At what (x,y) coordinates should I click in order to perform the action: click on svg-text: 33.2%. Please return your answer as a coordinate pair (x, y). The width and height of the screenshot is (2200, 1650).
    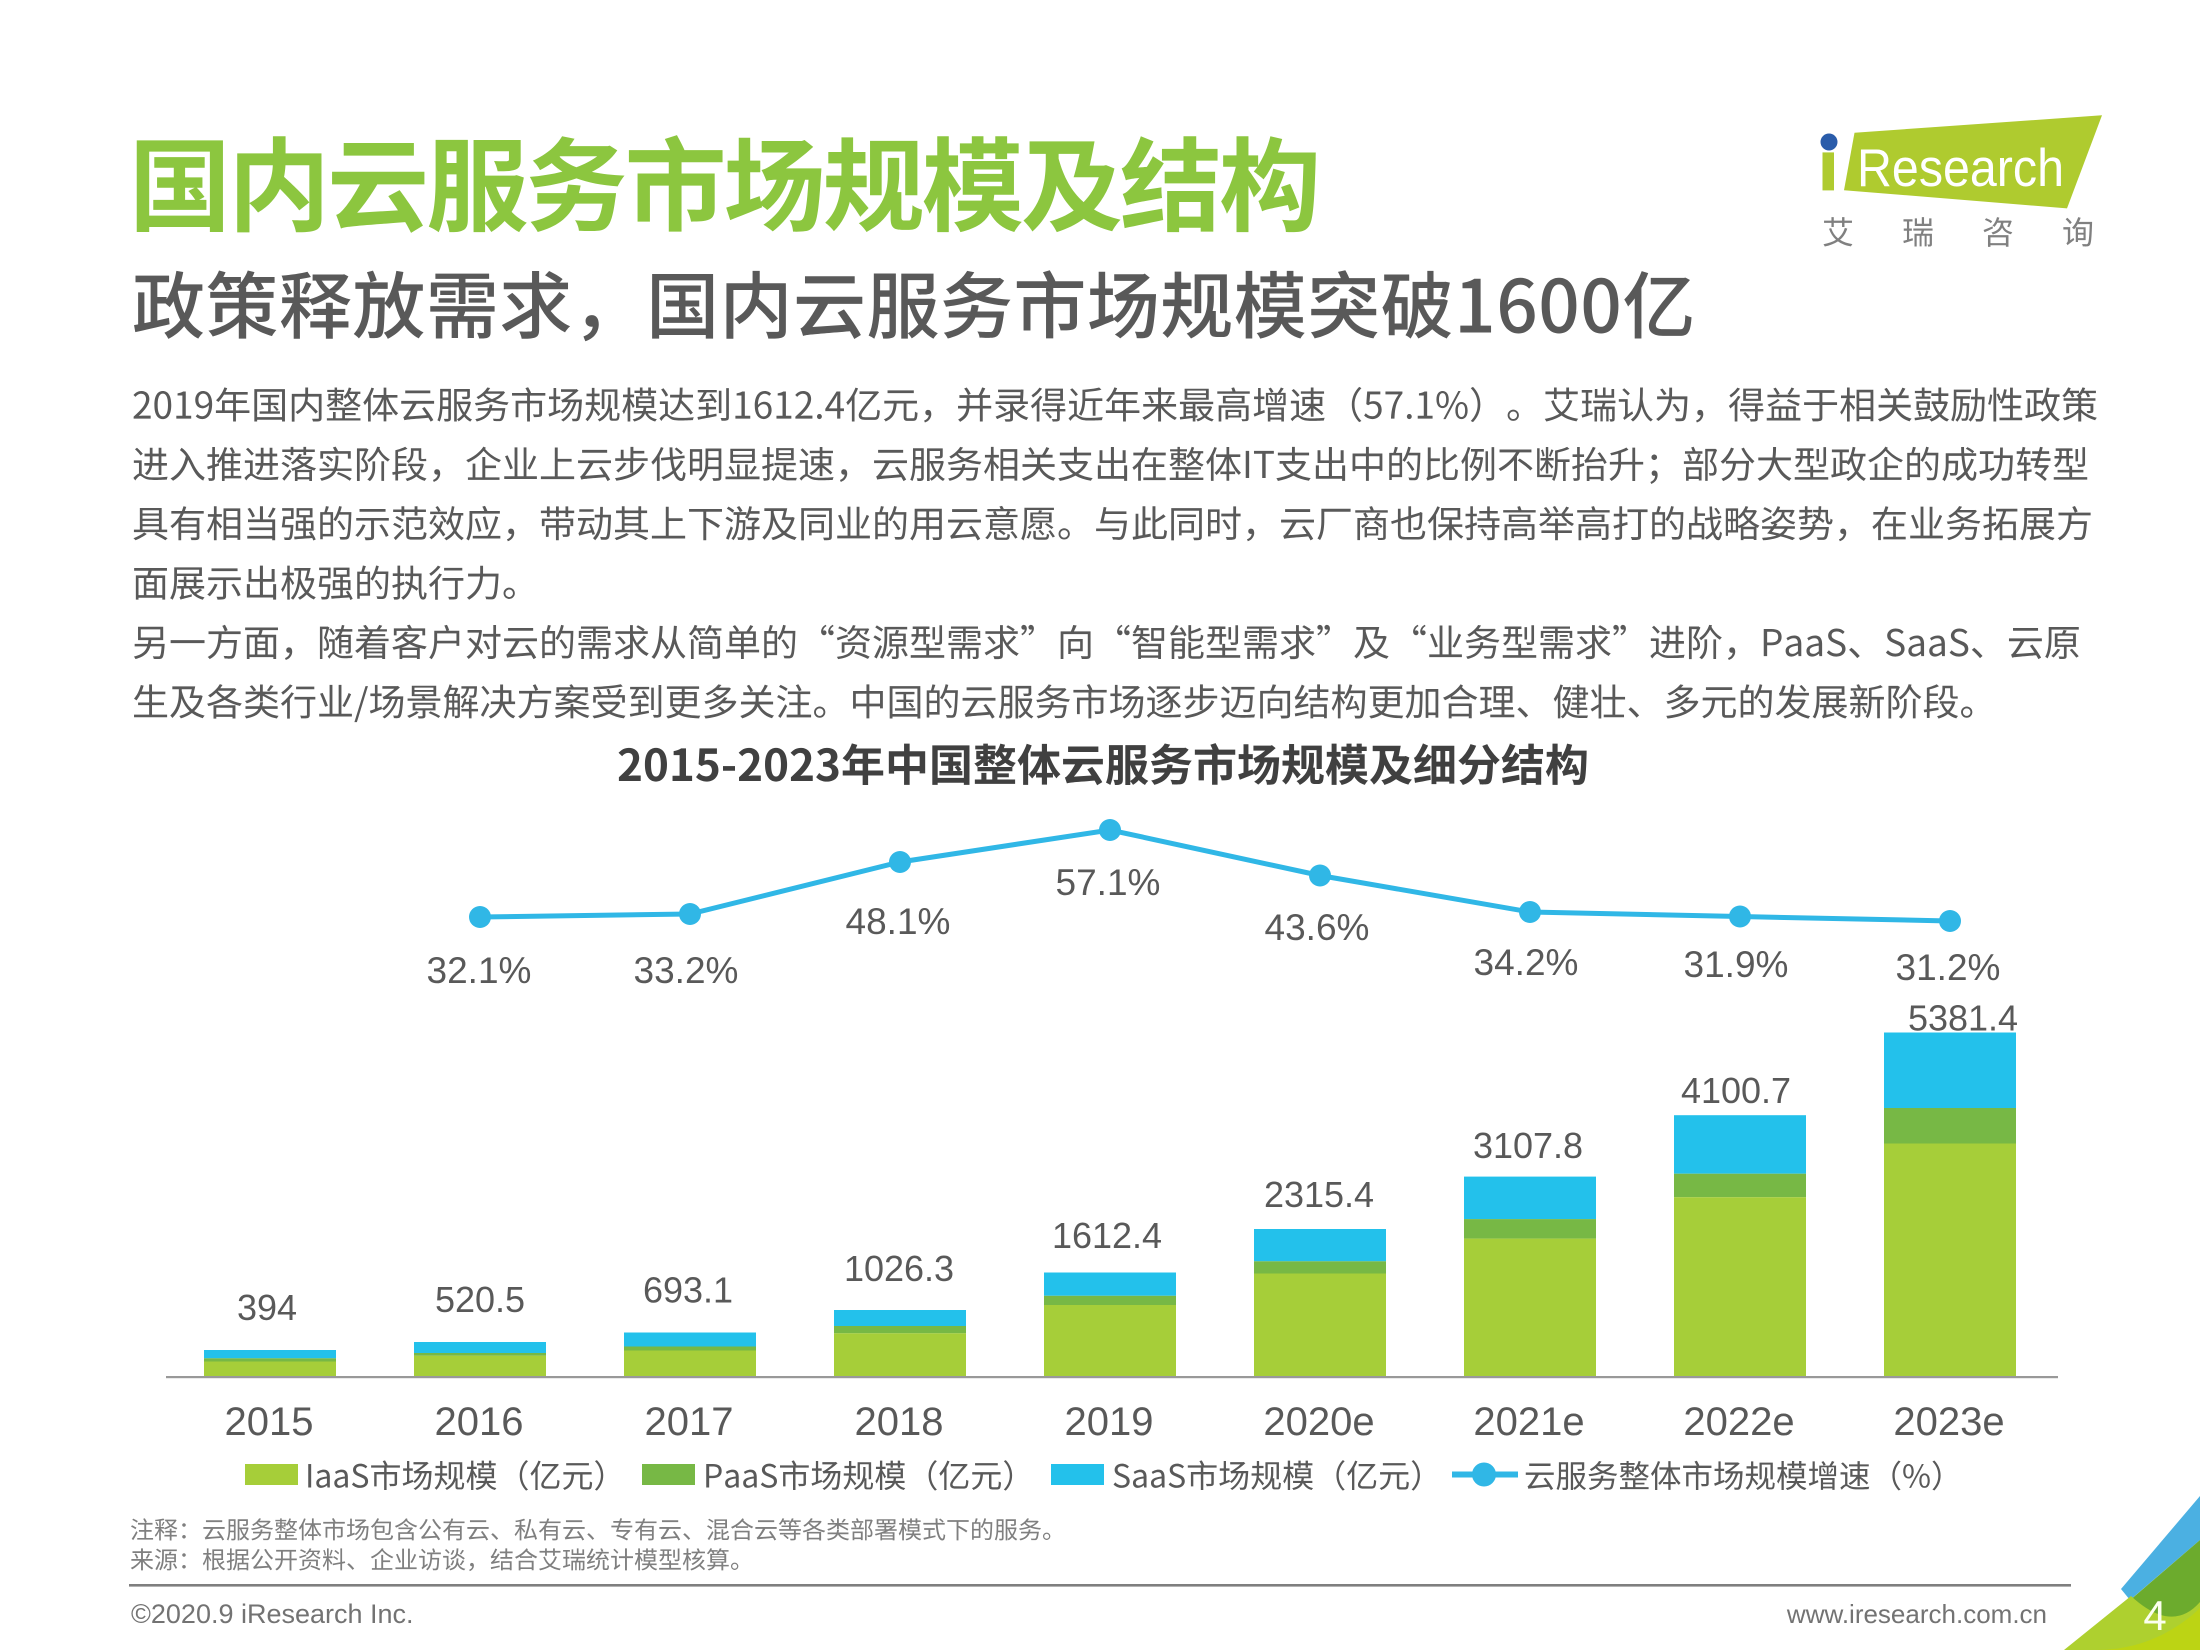
    Looking at the image, I should click on (686, 970).